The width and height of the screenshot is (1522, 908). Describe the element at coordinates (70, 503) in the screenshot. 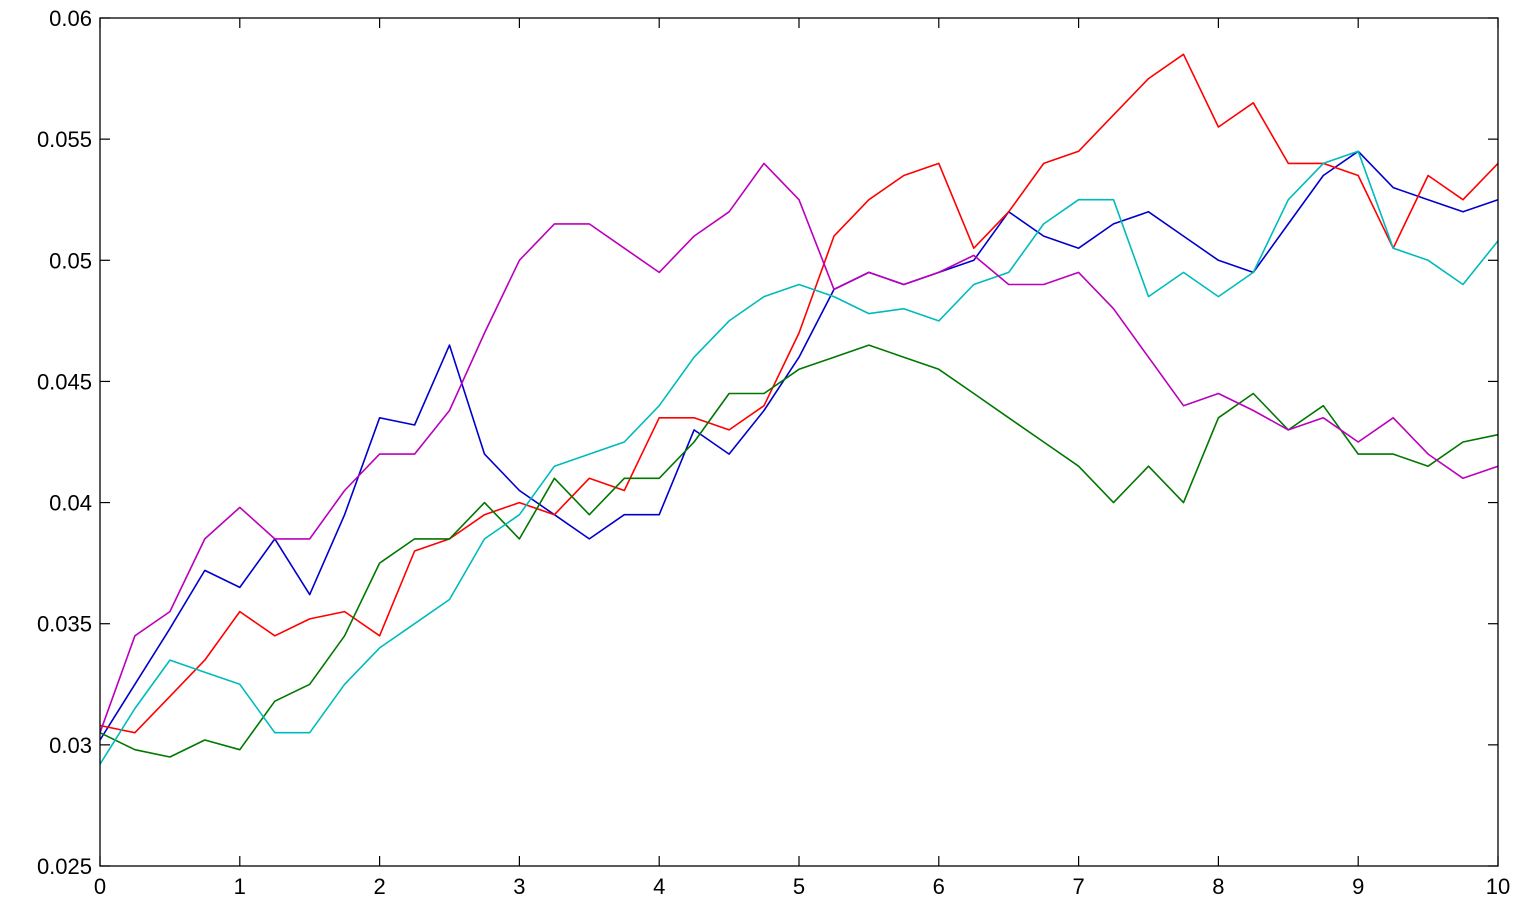

I see `y-tick-label: 0.04` at that location.